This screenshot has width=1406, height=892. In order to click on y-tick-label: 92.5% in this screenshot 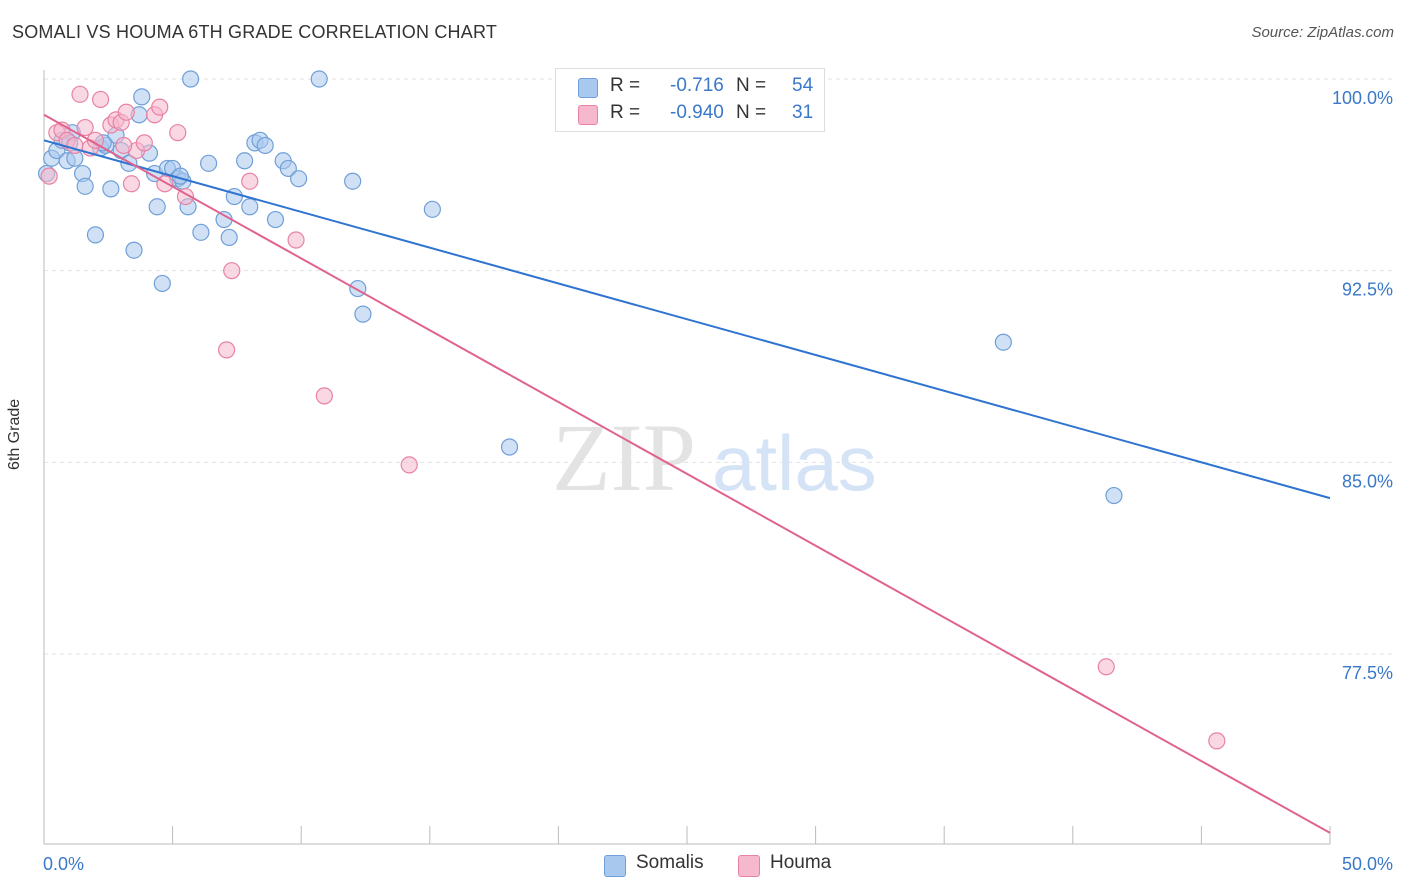, I will do `click(1367, 290)`.